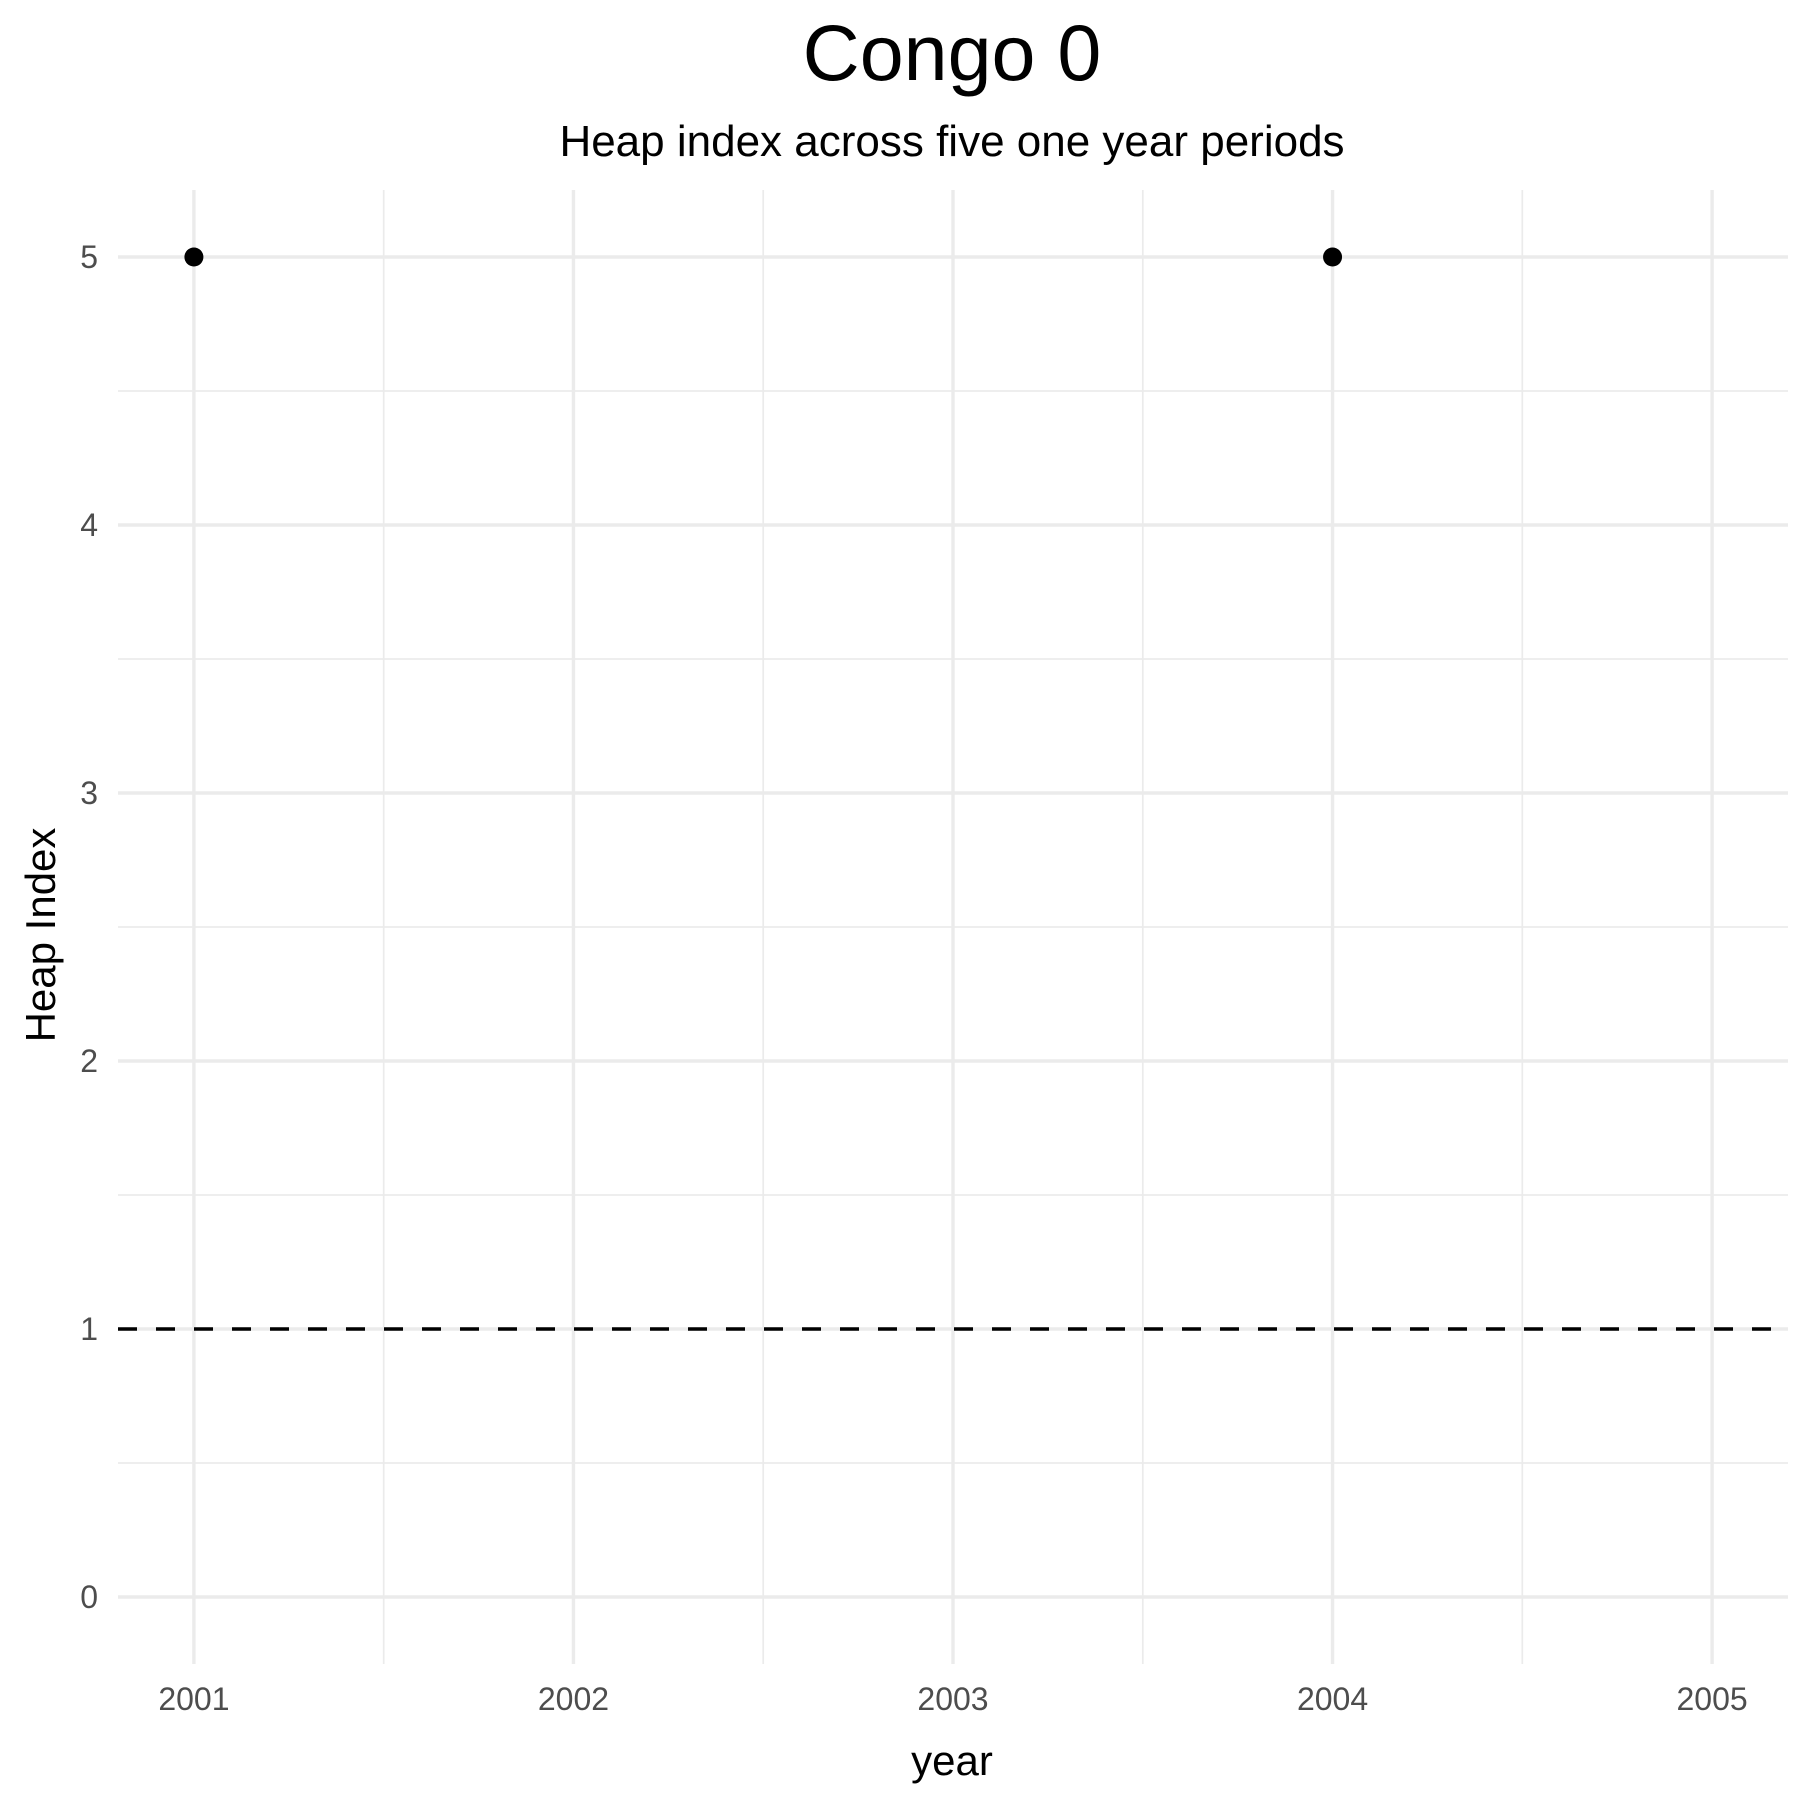 Image resolution: width=1800 pixels, height=1800 pixels. What do you see at coordinates (89, 1329) in the screenshot?
I see `y-tick-label: 1` at bounding box center [89, 1329].